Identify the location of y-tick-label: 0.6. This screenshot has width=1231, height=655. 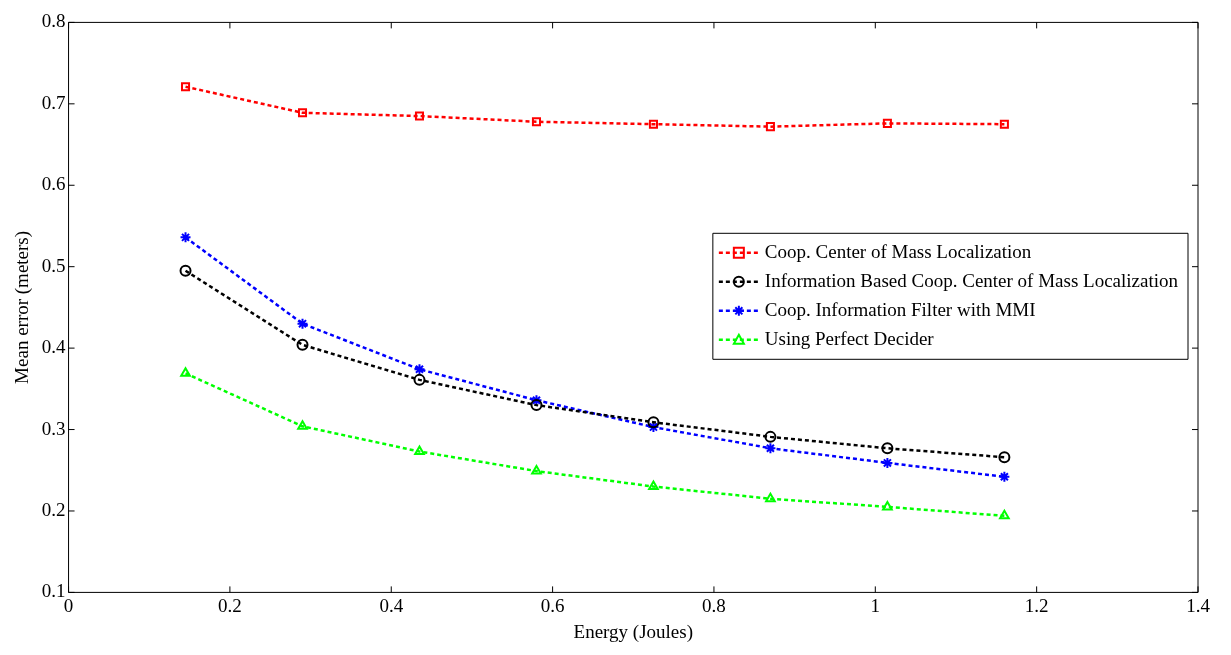
(53, 184).